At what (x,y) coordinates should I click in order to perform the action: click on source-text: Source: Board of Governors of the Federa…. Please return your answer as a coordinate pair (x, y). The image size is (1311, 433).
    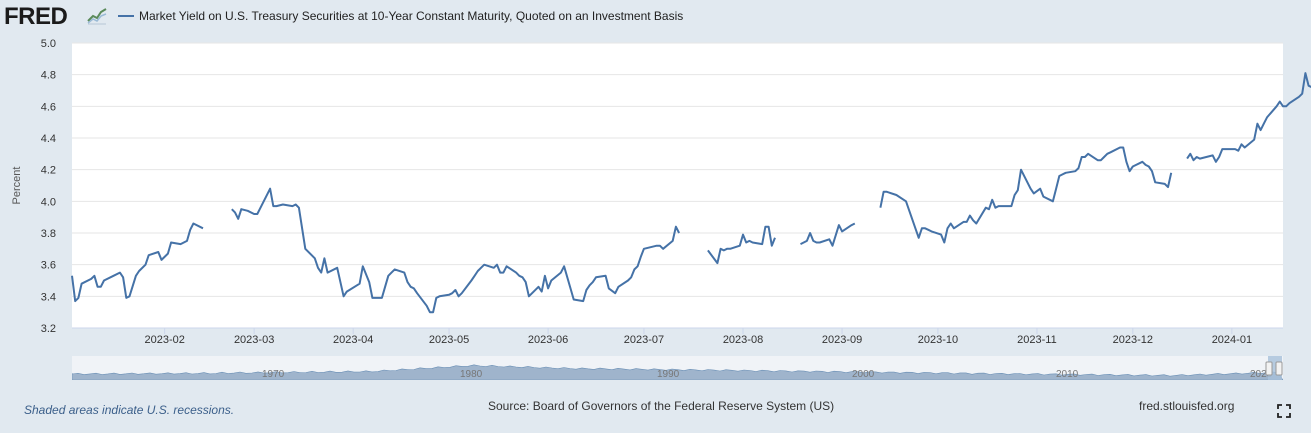
    Looking at the image, I should click on (661, 406).